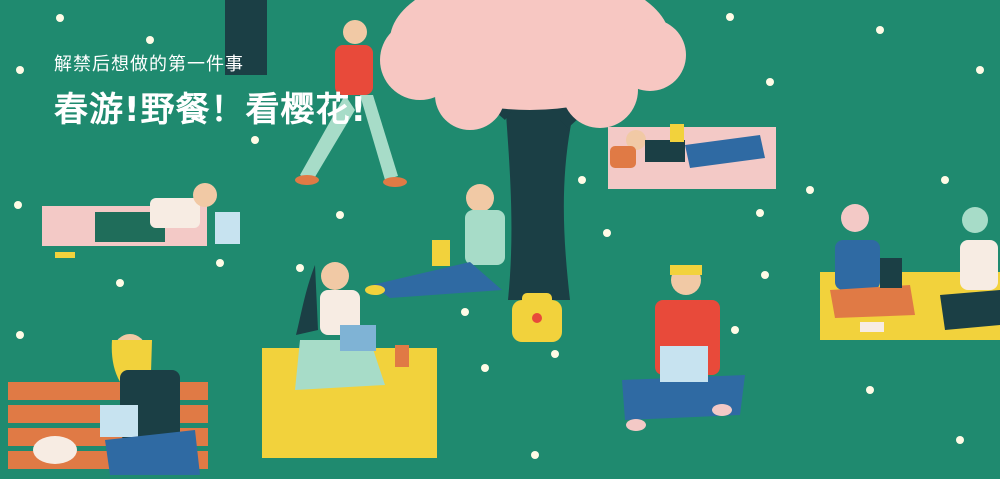  I want to click on two-women-on-blanket, so click(910, 272).